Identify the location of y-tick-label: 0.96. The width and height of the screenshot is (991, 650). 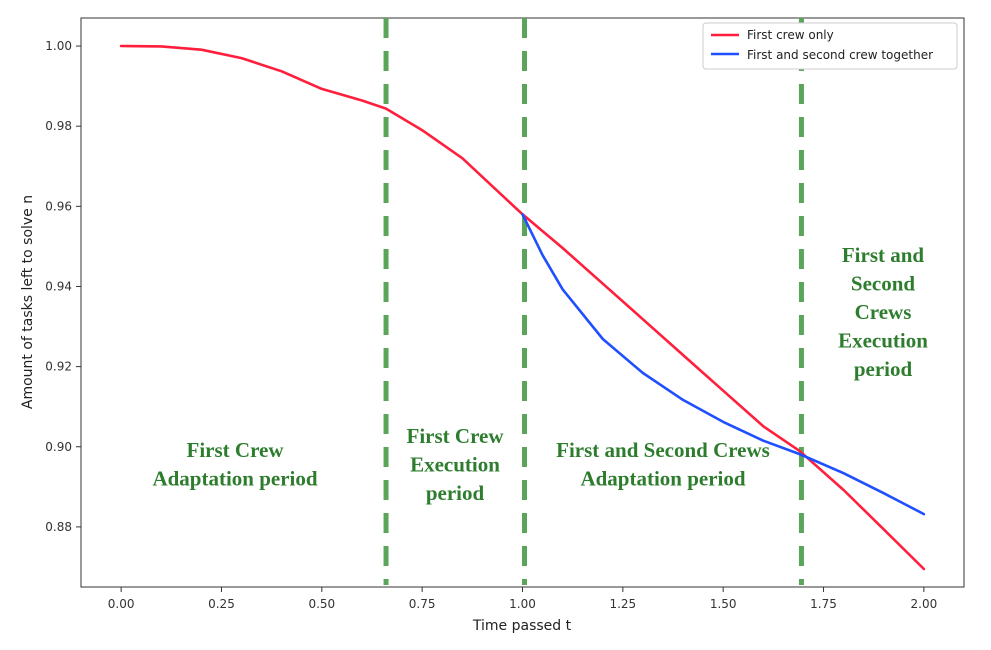
(58, 206).